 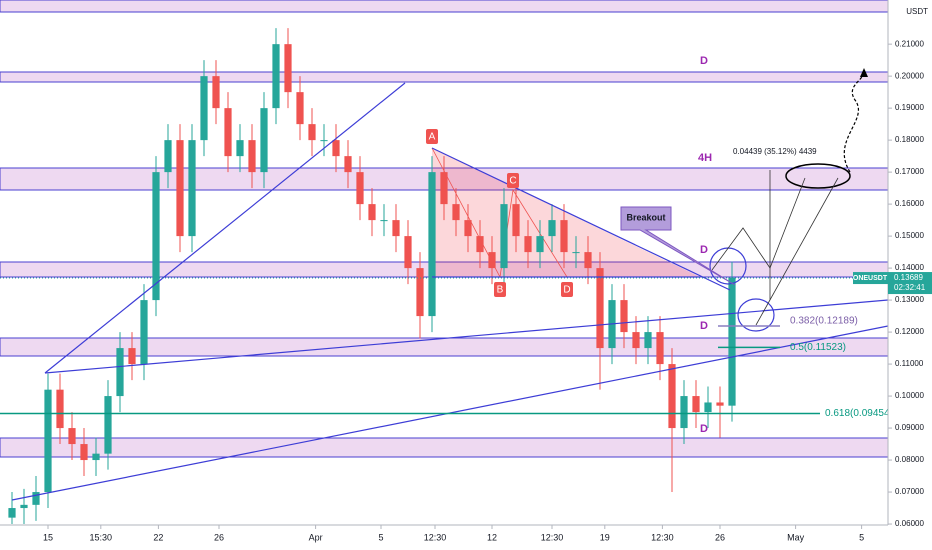 What do you see at coordinates (917, 11) in the screenshot?
I see `currency-label: USDT` at bounding box center [917, 11].